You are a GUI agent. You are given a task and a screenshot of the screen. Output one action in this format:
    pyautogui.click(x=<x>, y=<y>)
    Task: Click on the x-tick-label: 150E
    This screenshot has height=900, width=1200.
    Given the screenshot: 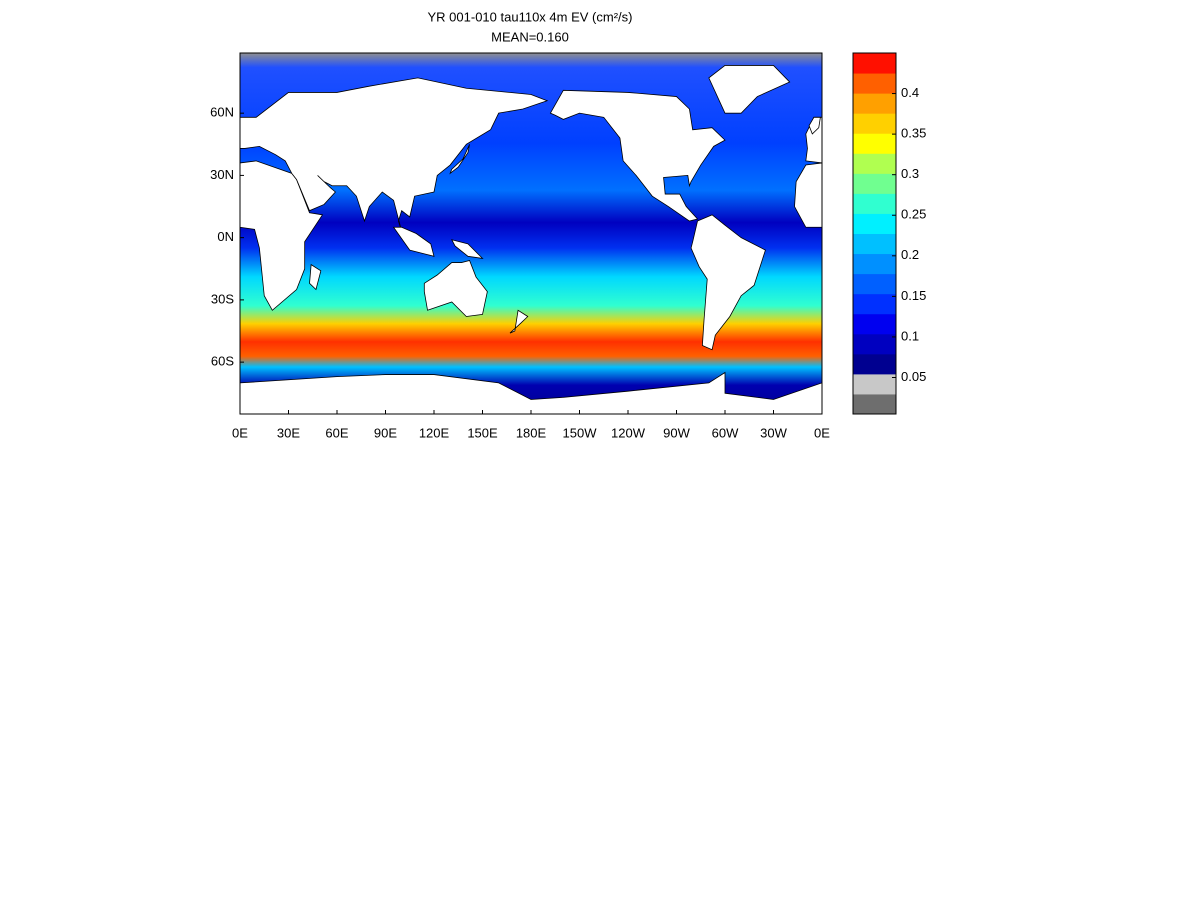 What is the action you would take?
    pyautogui.click(x=482, y=432)
    